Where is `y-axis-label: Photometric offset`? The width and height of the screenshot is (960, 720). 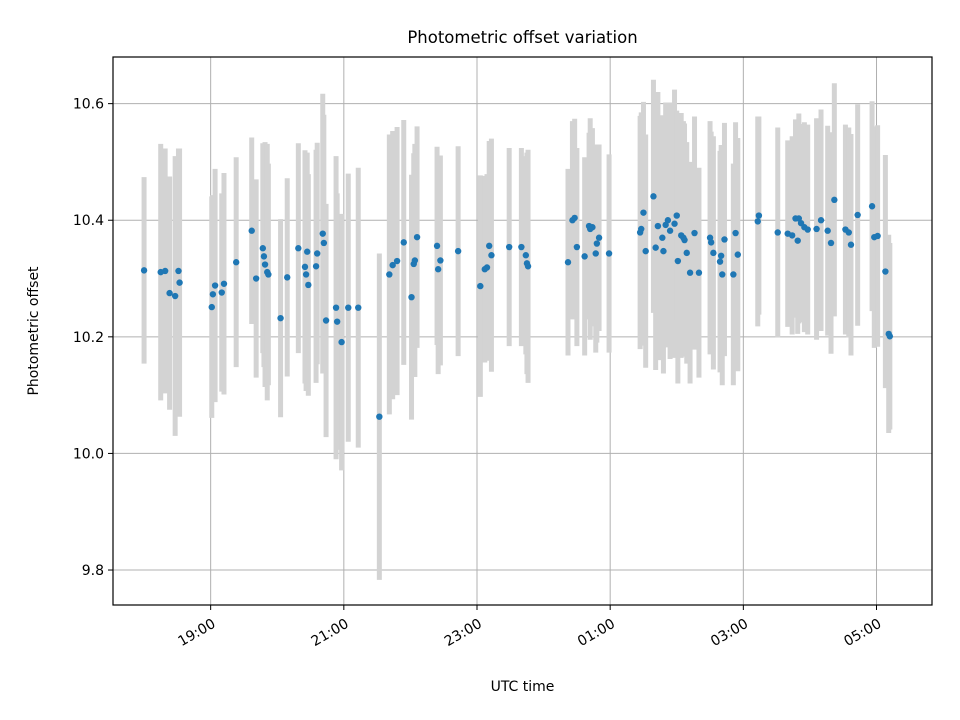
y-axis-label: Photometric offset is located at coordinates (34, 331).